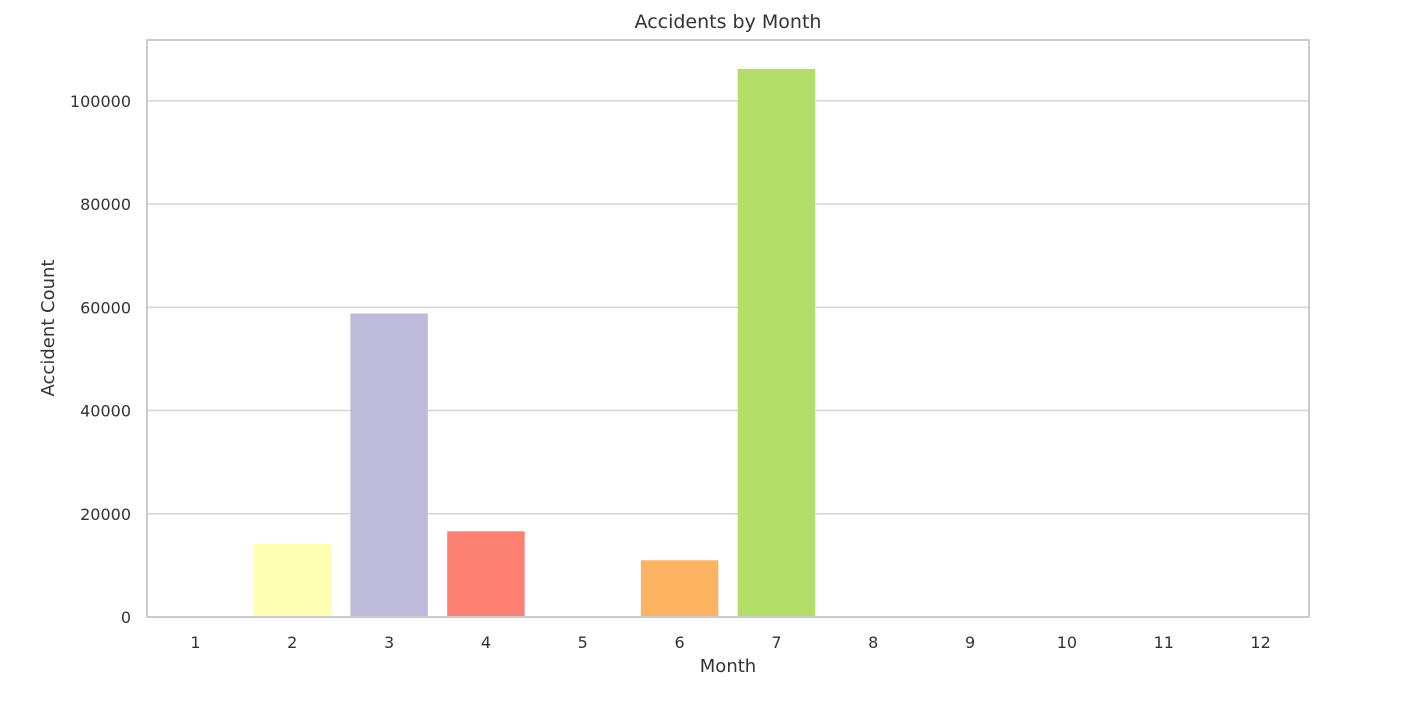 This screenshot has width=1422, height=722. I want to click on chart-title: Accidents by Month, so click(728, 22).